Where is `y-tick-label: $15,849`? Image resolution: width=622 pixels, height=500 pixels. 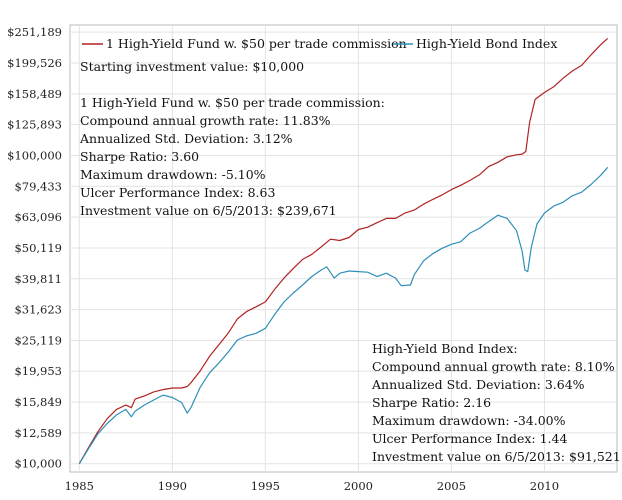 y-tick-label: $15,849 is located at coordinates (38, 402).